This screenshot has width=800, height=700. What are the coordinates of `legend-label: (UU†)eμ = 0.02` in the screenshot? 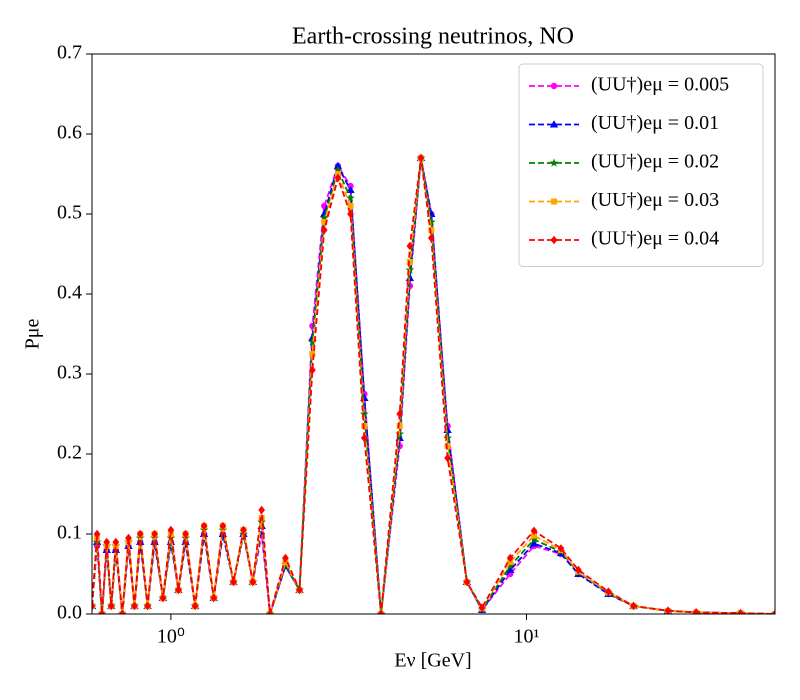 It's located at (655, 162).